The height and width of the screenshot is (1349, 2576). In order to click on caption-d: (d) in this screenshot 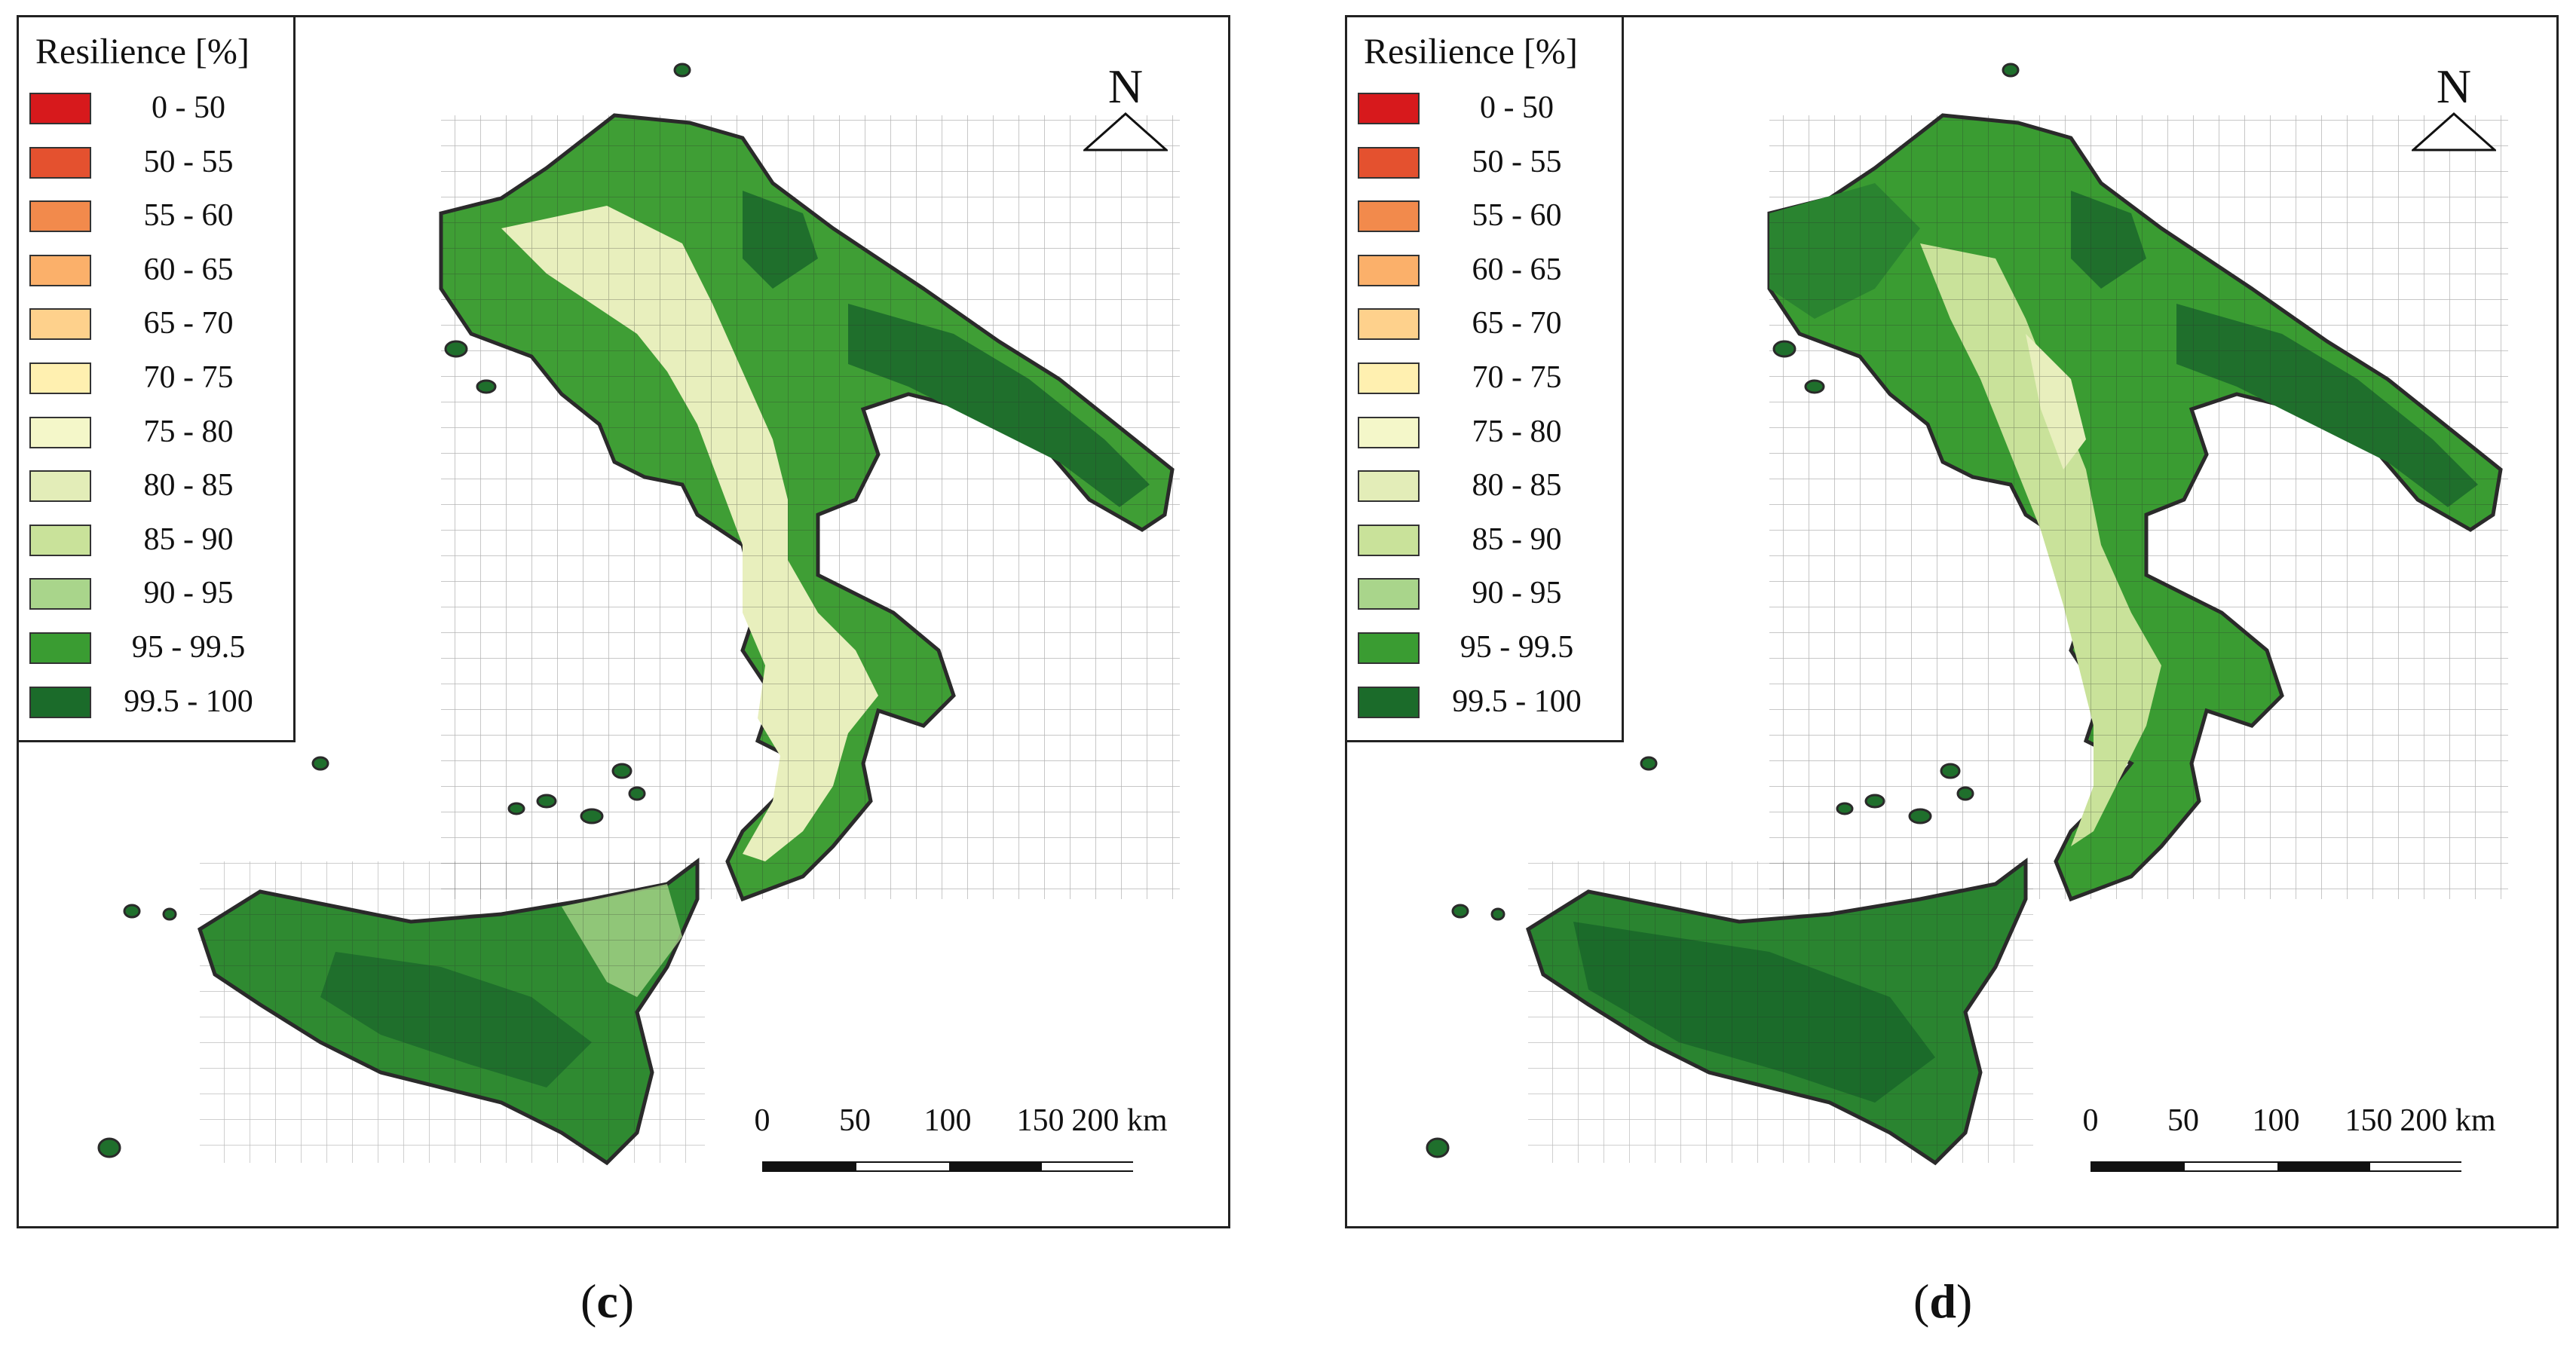, I will do `click(1942, 1302)`.